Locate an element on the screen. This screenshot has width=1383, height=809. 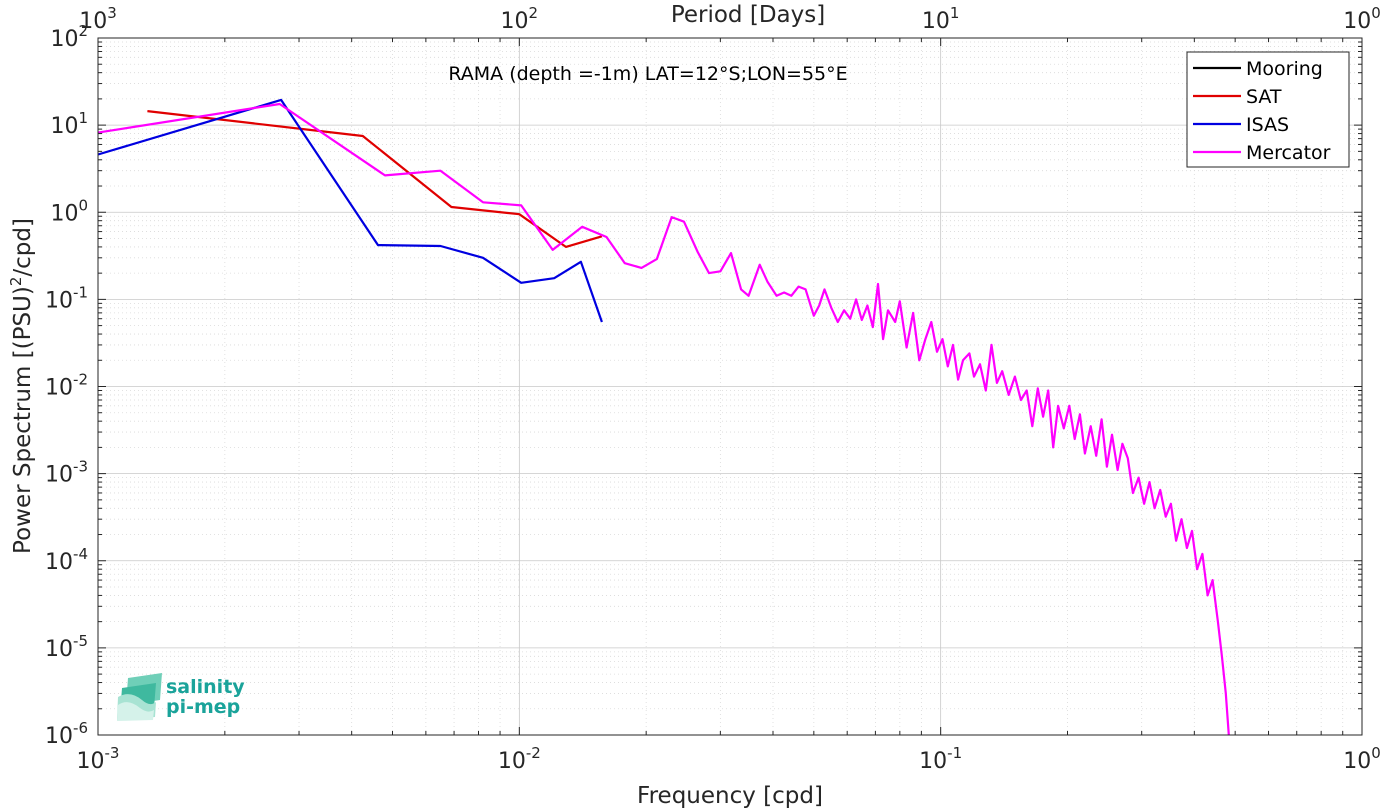
legend: Mooring SAT ISAS Mercator is located at coordinates (1268, 109).